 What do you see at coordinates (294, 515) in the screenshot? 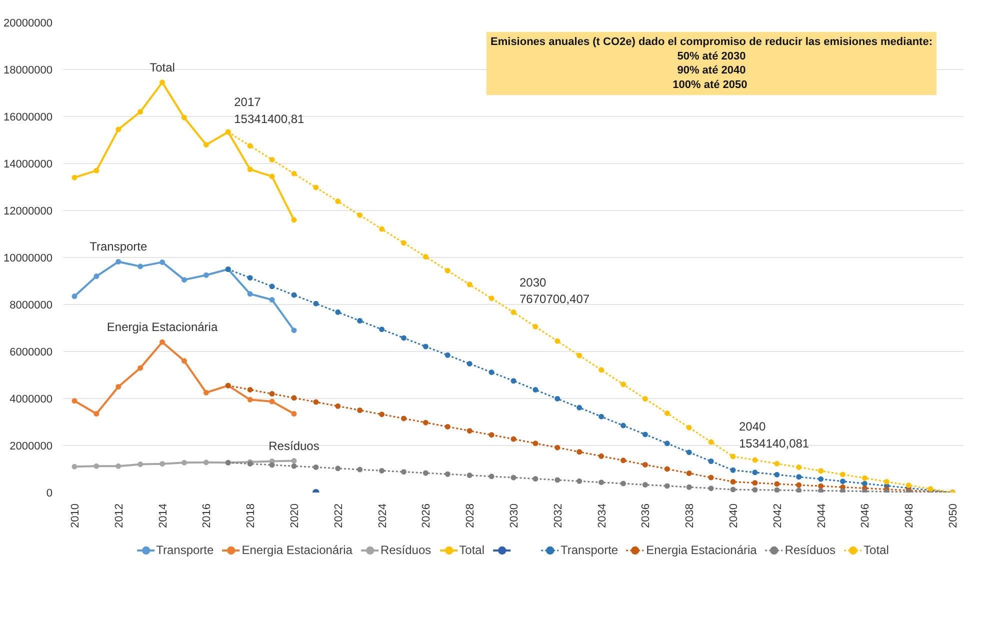
I see `x-tick-label: 2020` at bounding box center [294, 515].